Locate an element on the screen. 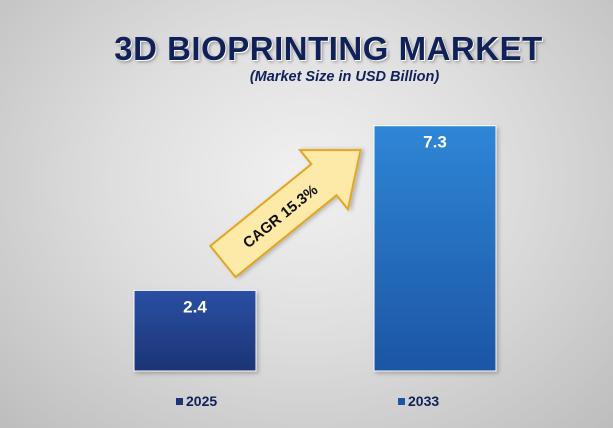  legend-label-2025: 2025 is located at coordinates (201, 401).